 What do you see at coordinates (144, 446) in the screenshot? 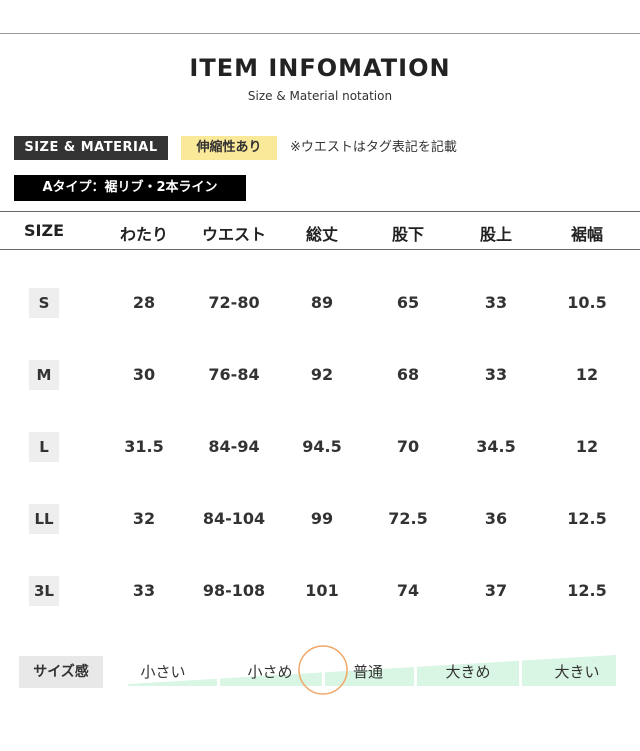
I see `table-cell: 31.5` at bounding box center [144, 446].